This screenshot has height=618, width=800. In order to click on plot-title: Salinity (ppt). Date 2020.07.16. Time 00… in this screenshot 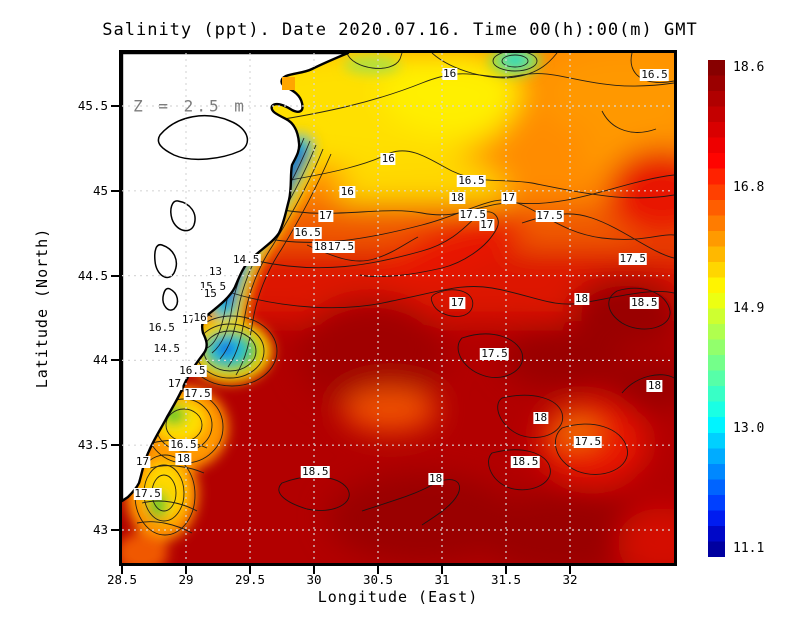, I will do `click(400, 30)`.